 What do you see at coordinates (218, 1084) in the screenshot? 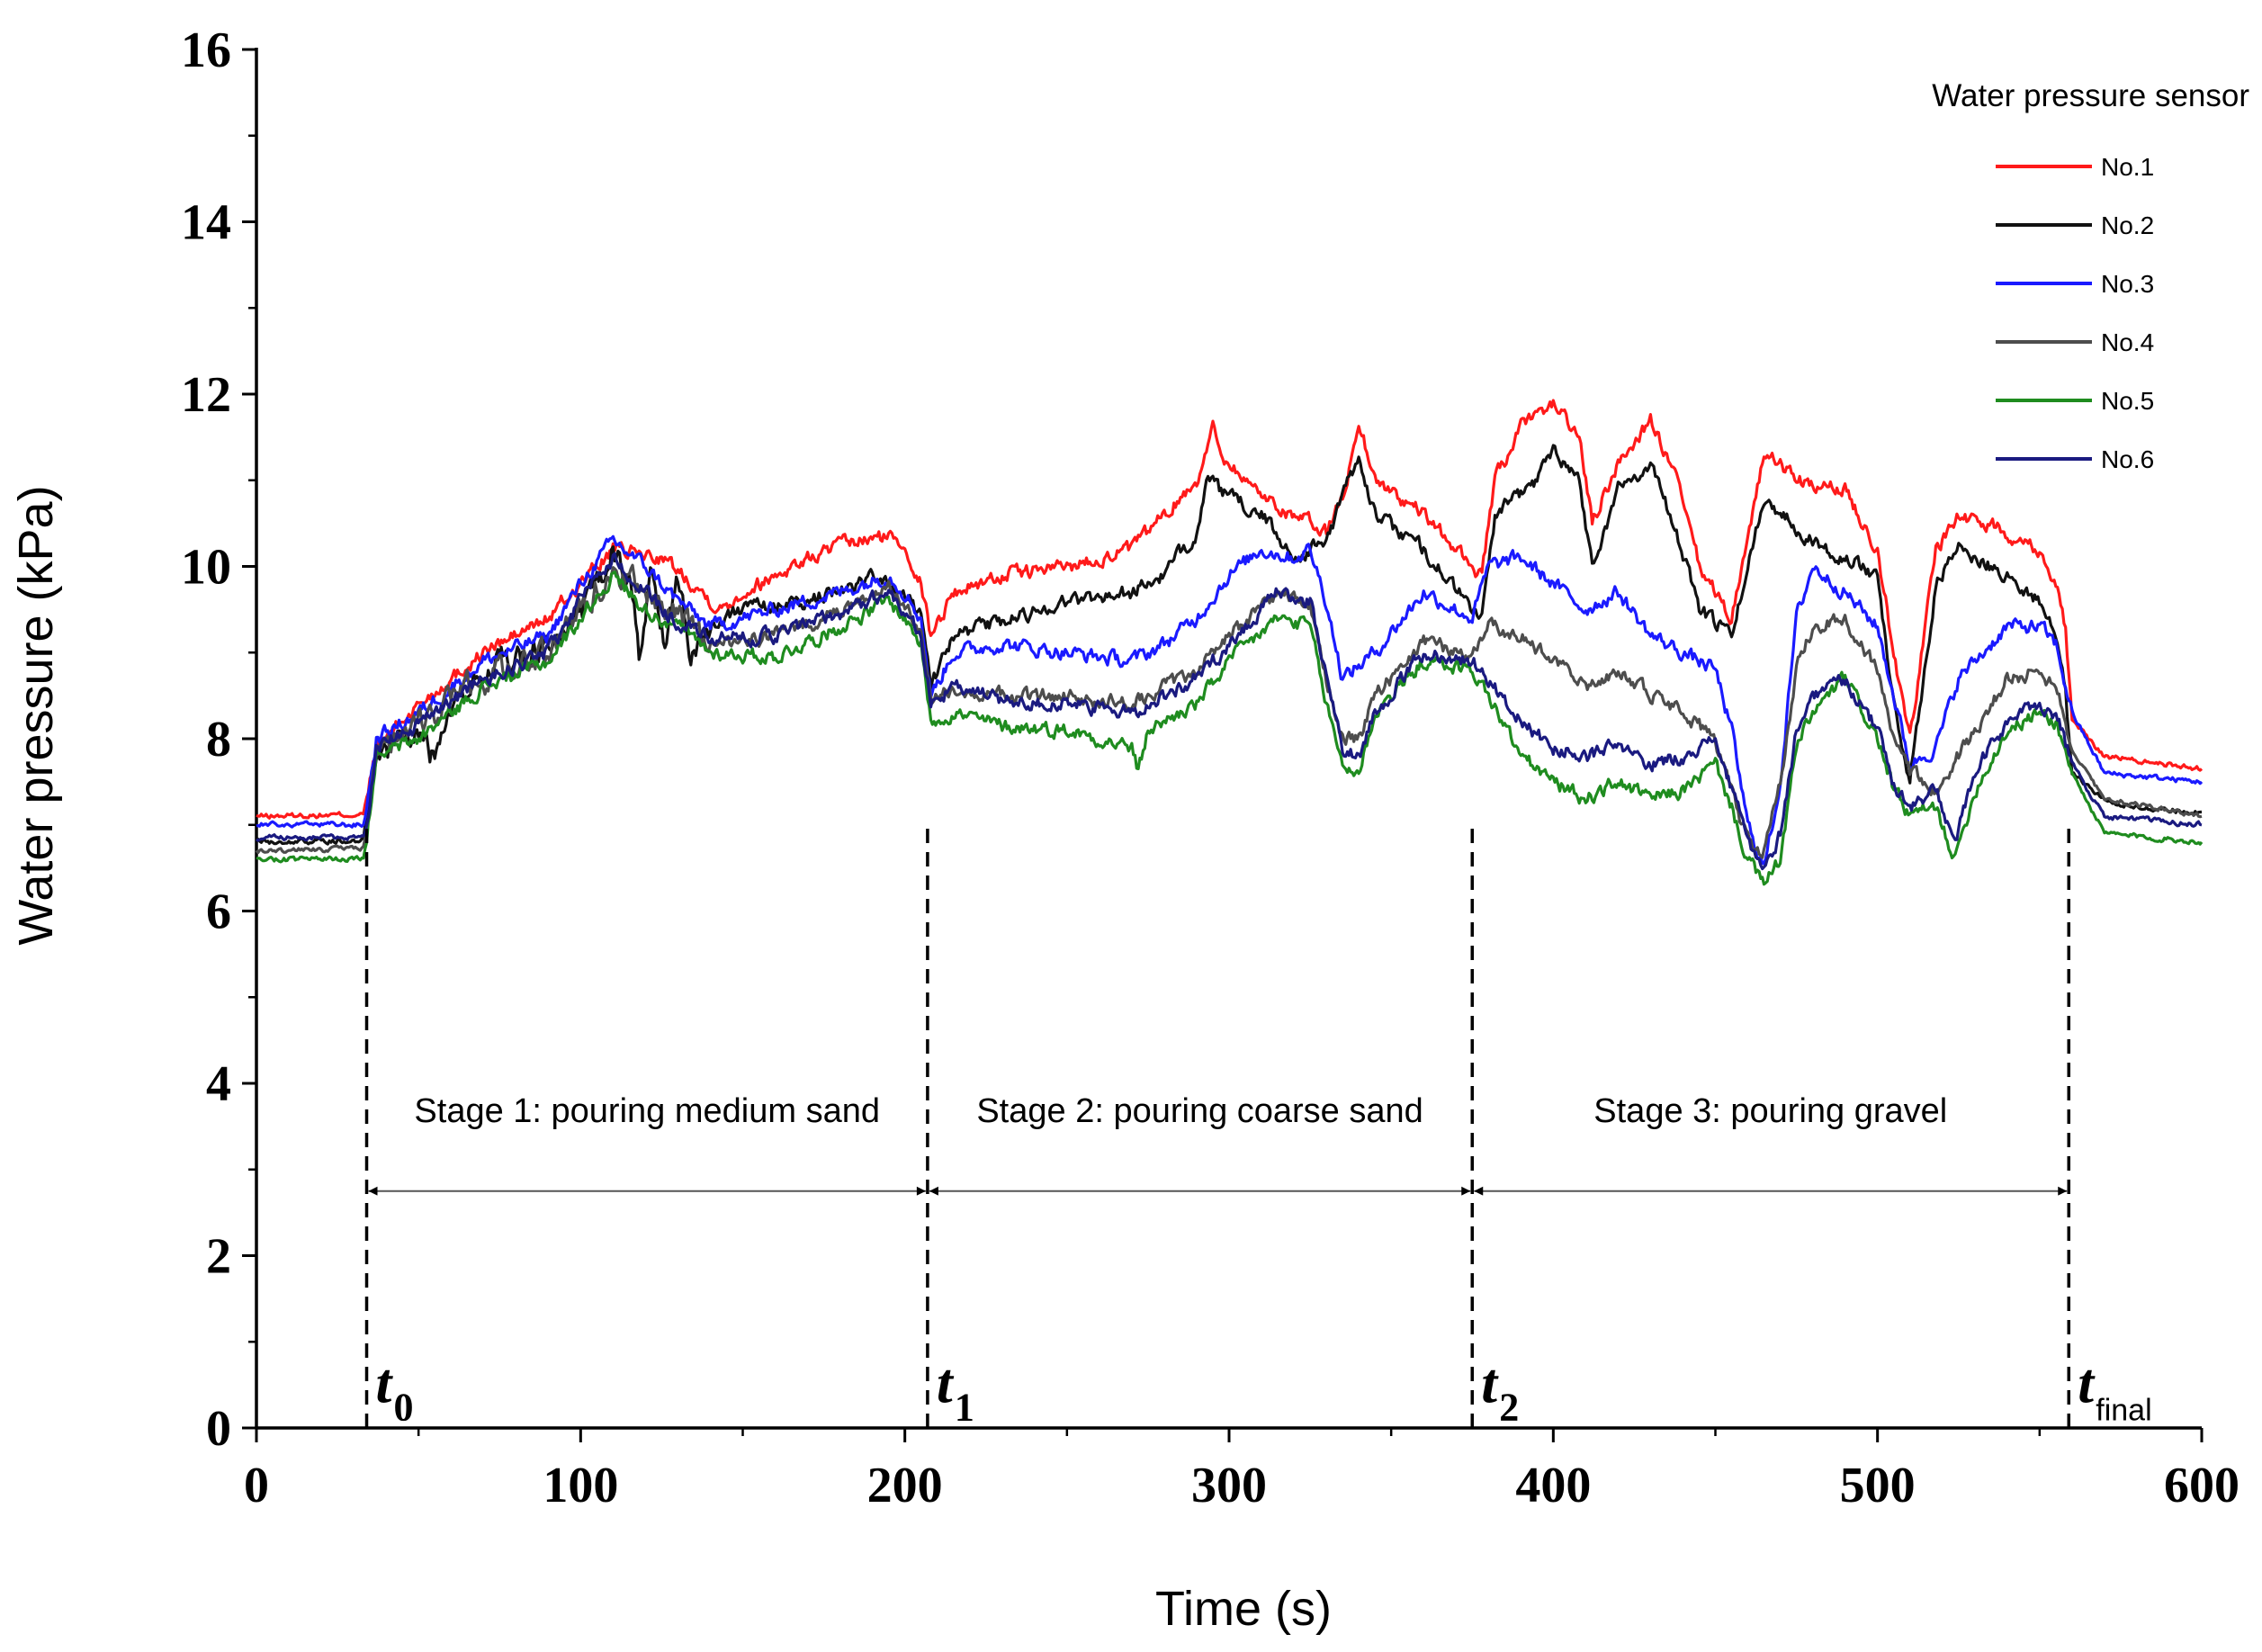
I see `y-tick-label: 4` at bounding box center [218, 1084].